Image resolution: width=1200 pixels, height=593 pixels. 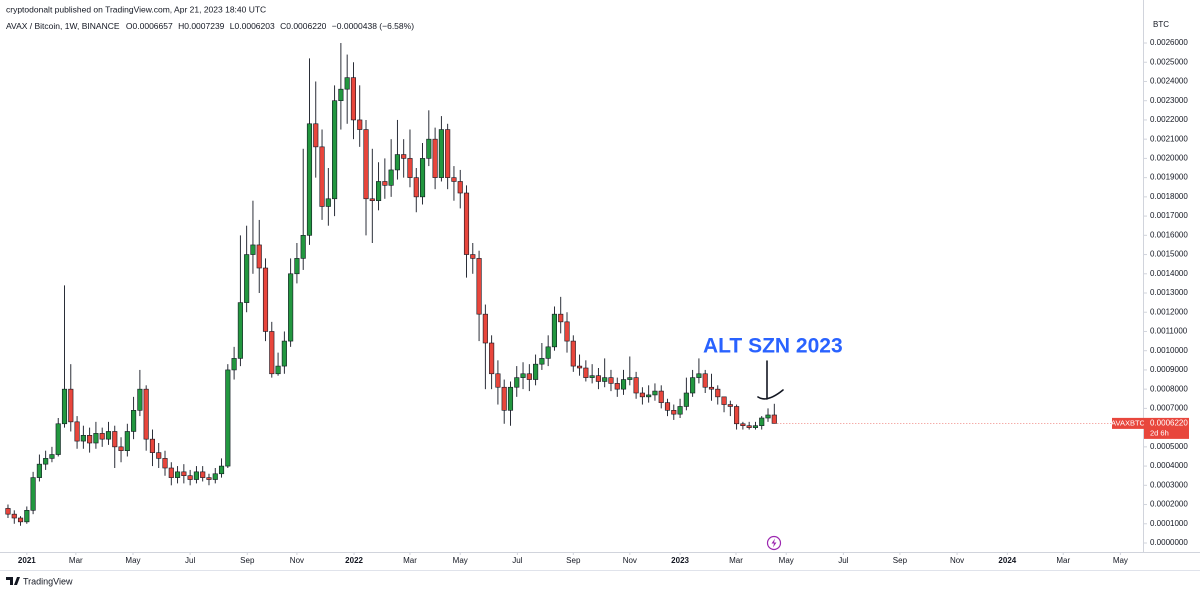 What do you see at coordinates (1169, 523) in the screenshot?
I see `y-tick-label: 0.0001000` at bounding box center [1169, 523].